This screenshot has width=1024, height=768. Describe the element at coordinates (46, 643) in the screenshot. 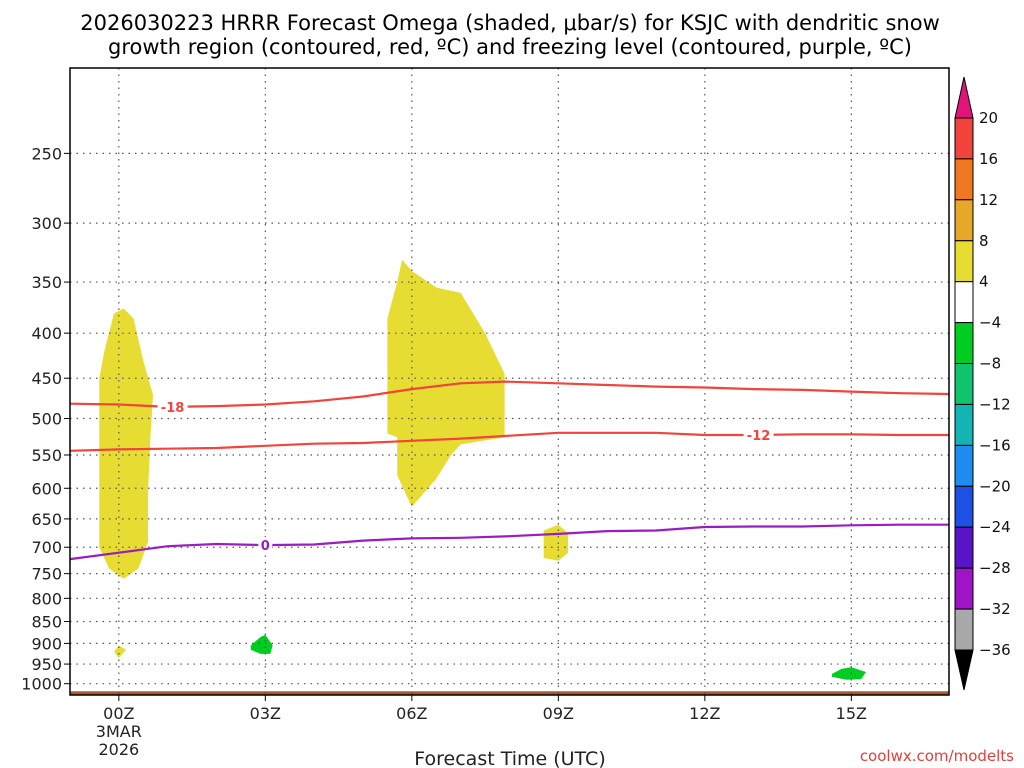

I see `y-tick-label-900: 900` at that location.